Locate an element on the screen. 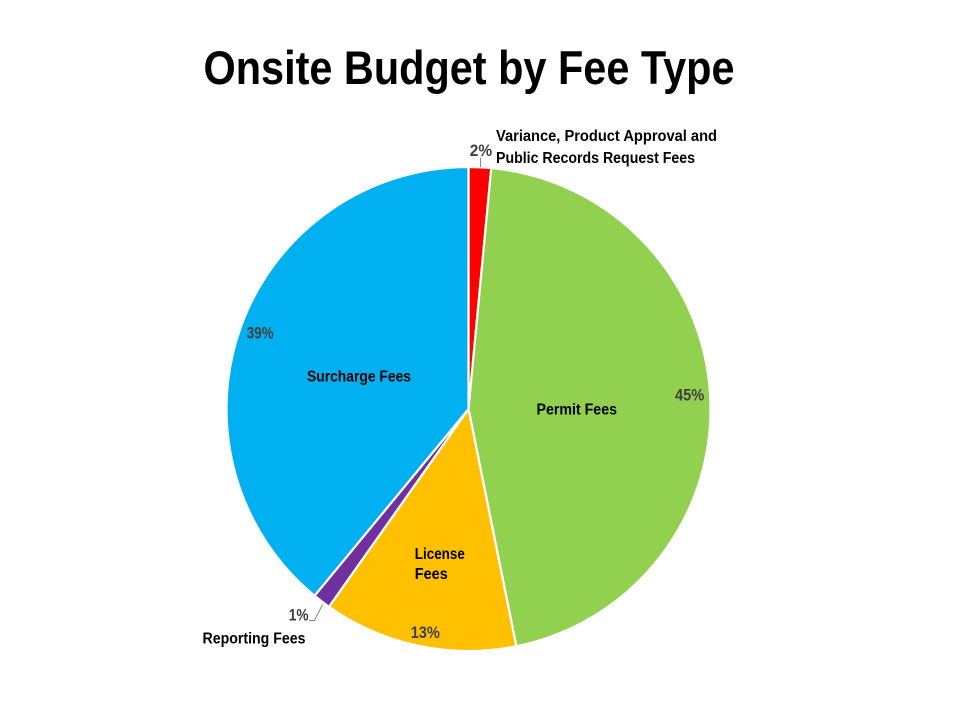 This screenshot has width=960, height=720. svg-text: Reporting Fees is located at coordinates (254, 638).